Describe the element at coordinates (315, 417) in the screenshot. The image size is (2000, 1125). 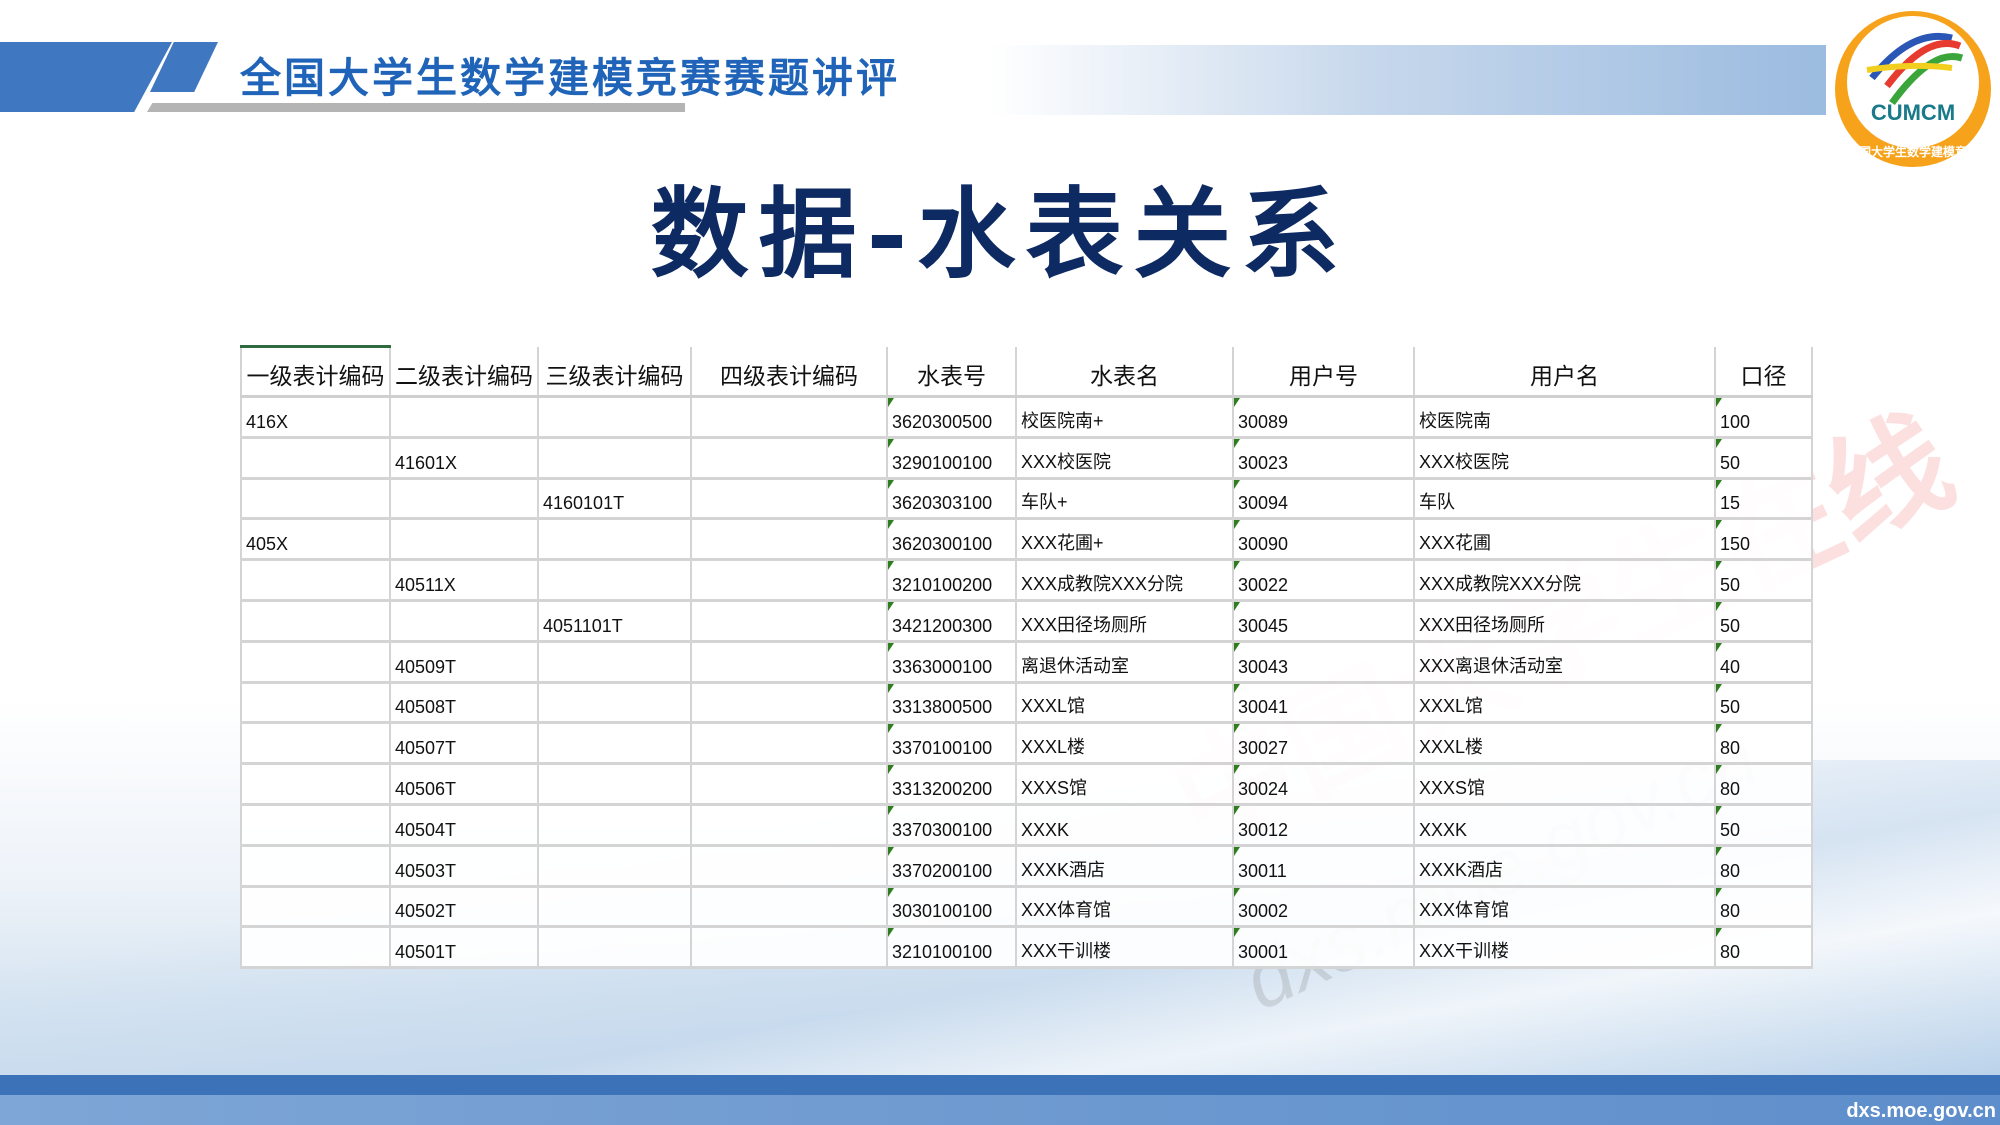
I see `table-cell: 416X` at that location.